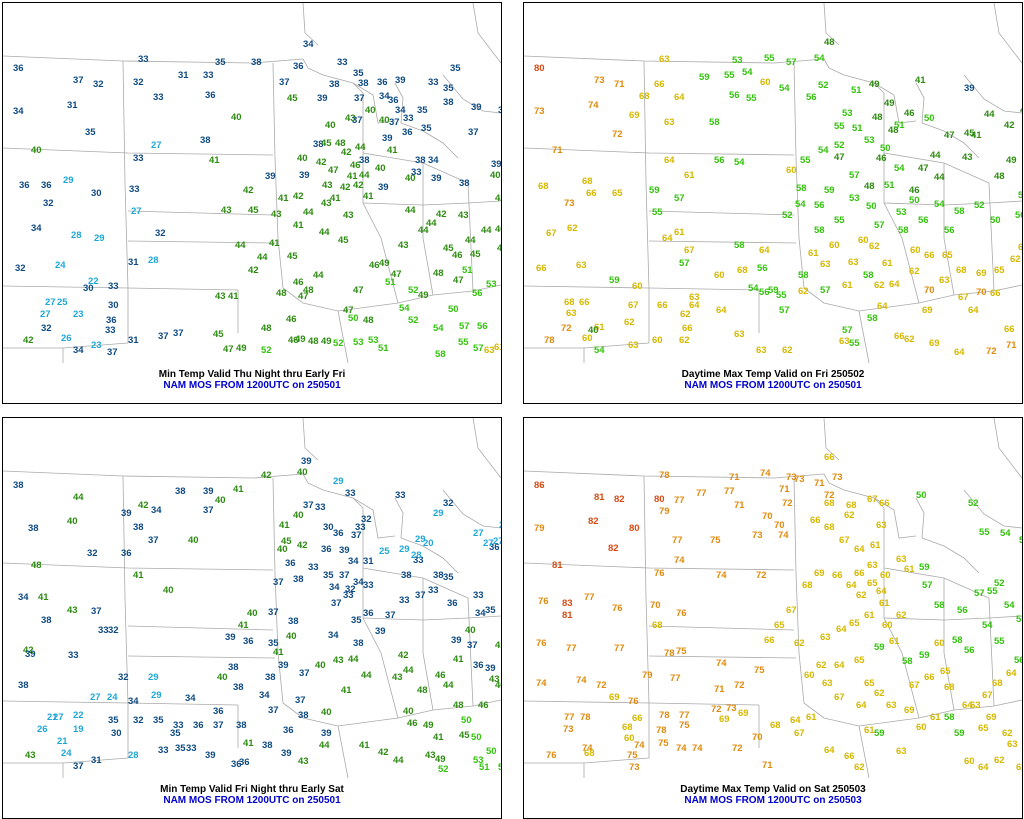  What do you see at coordinates (759, 670) in the screenshot?
I see `station-temp-label: 75` at bounding box center [759, 670].